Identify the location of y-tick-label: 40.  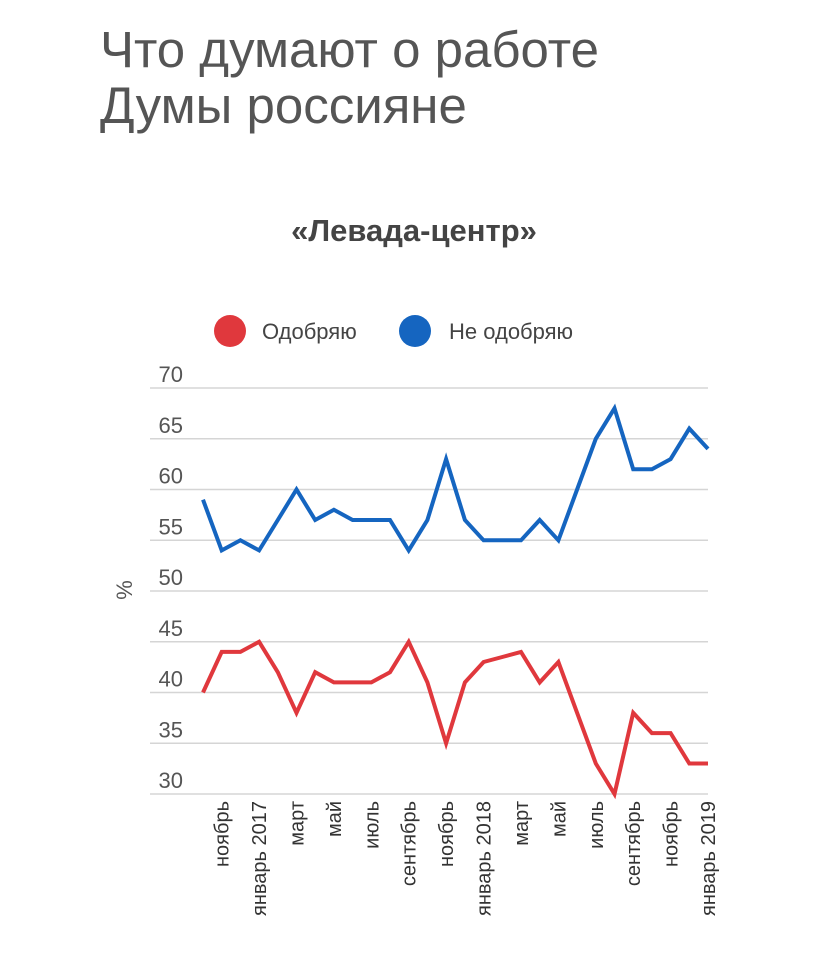
(171, 679).